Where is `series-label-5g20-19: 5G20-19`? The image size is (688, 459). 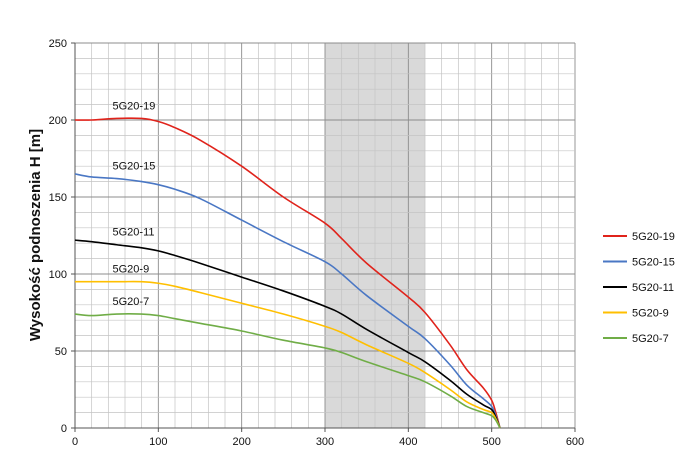 series-label-5g20-19: 5G20-19 is located at coordinates (134, 106).